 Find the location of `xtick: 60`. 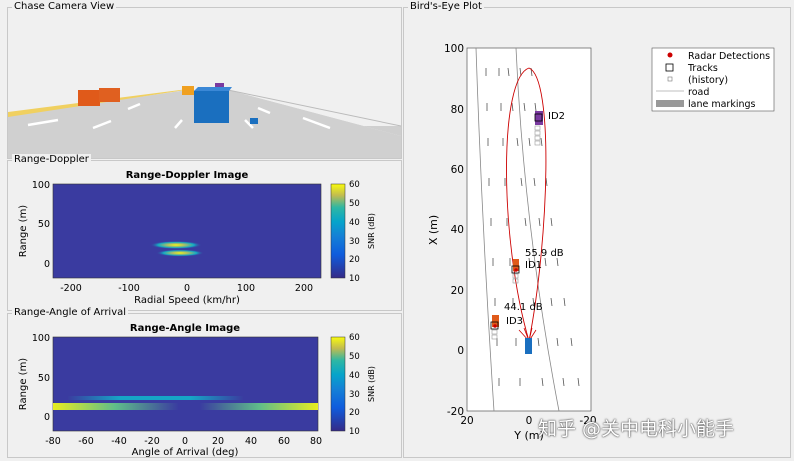

xtick: 60 is located at coordinates (284, 441).